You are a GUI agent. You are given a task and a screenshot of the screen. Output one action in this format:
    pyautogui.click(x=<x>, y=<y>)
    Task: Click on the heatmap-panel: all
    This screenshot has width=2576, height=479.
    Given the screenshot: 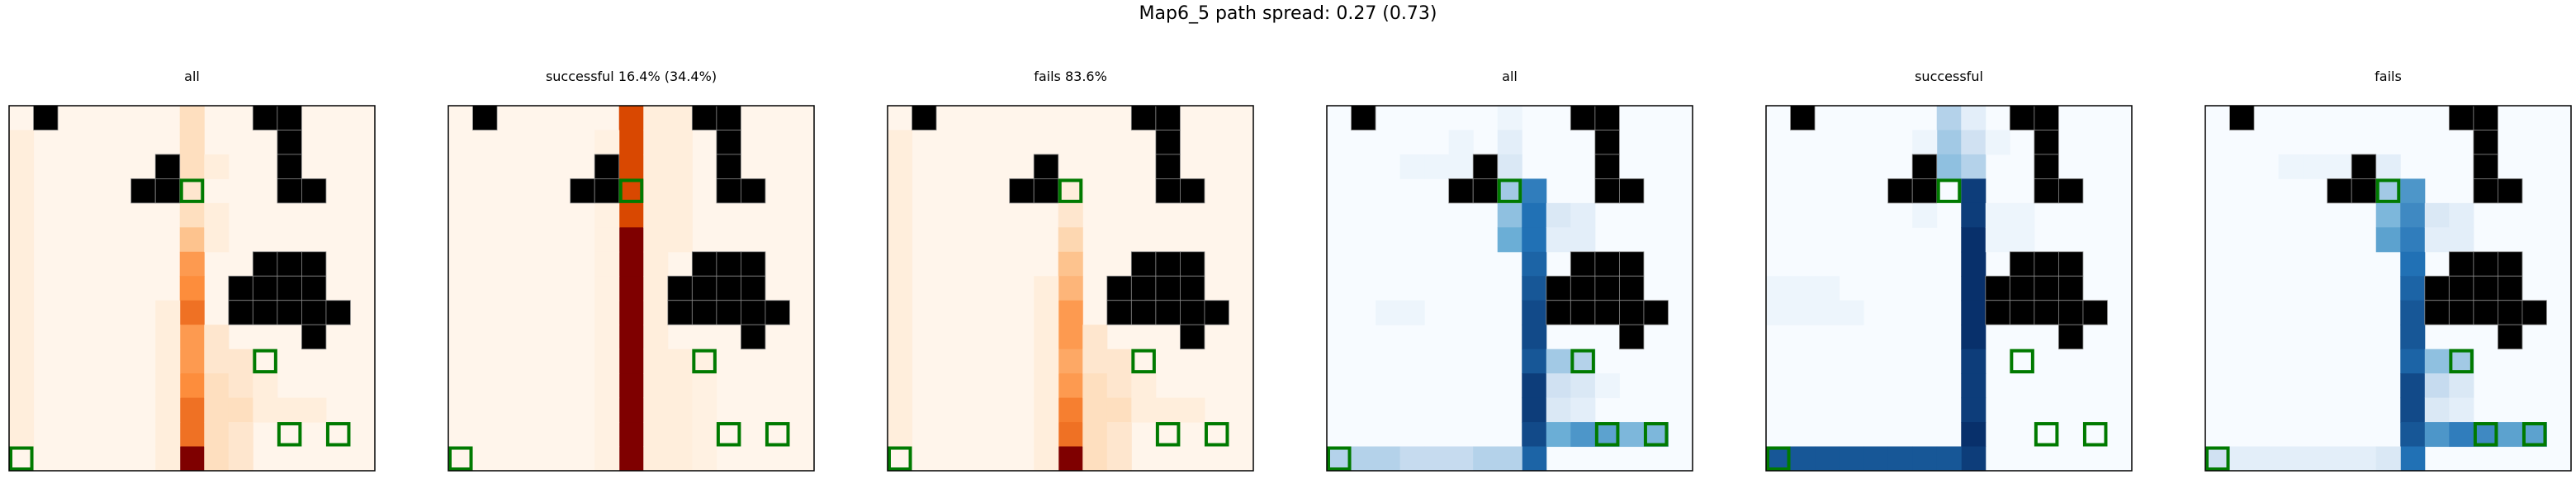 What is the action you would take?
    pyautogui.click(x=192, y=270)
    